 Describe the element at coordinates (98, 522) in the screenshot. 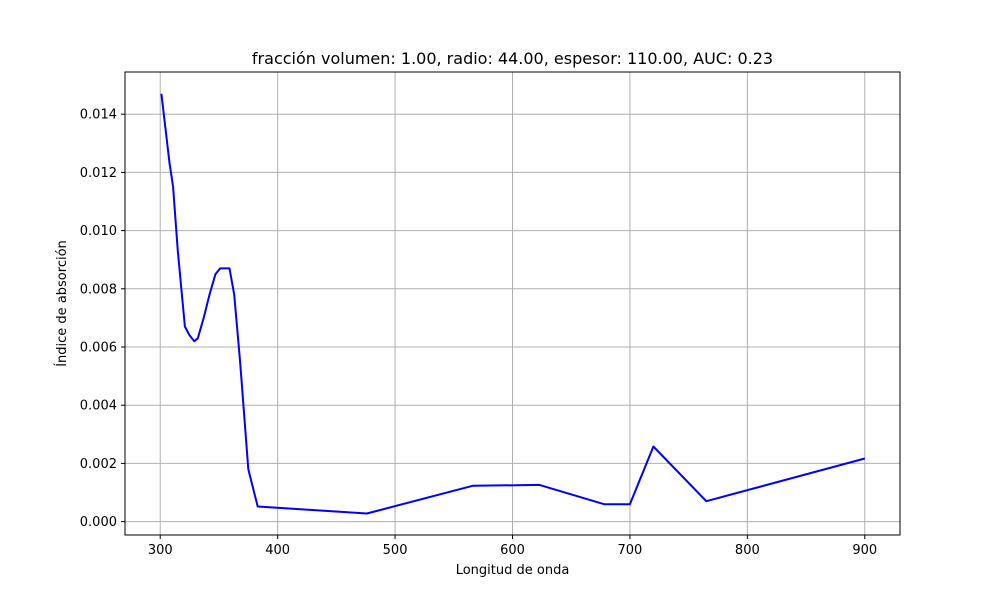

I see `y-tick-label: 0.000` at that location.